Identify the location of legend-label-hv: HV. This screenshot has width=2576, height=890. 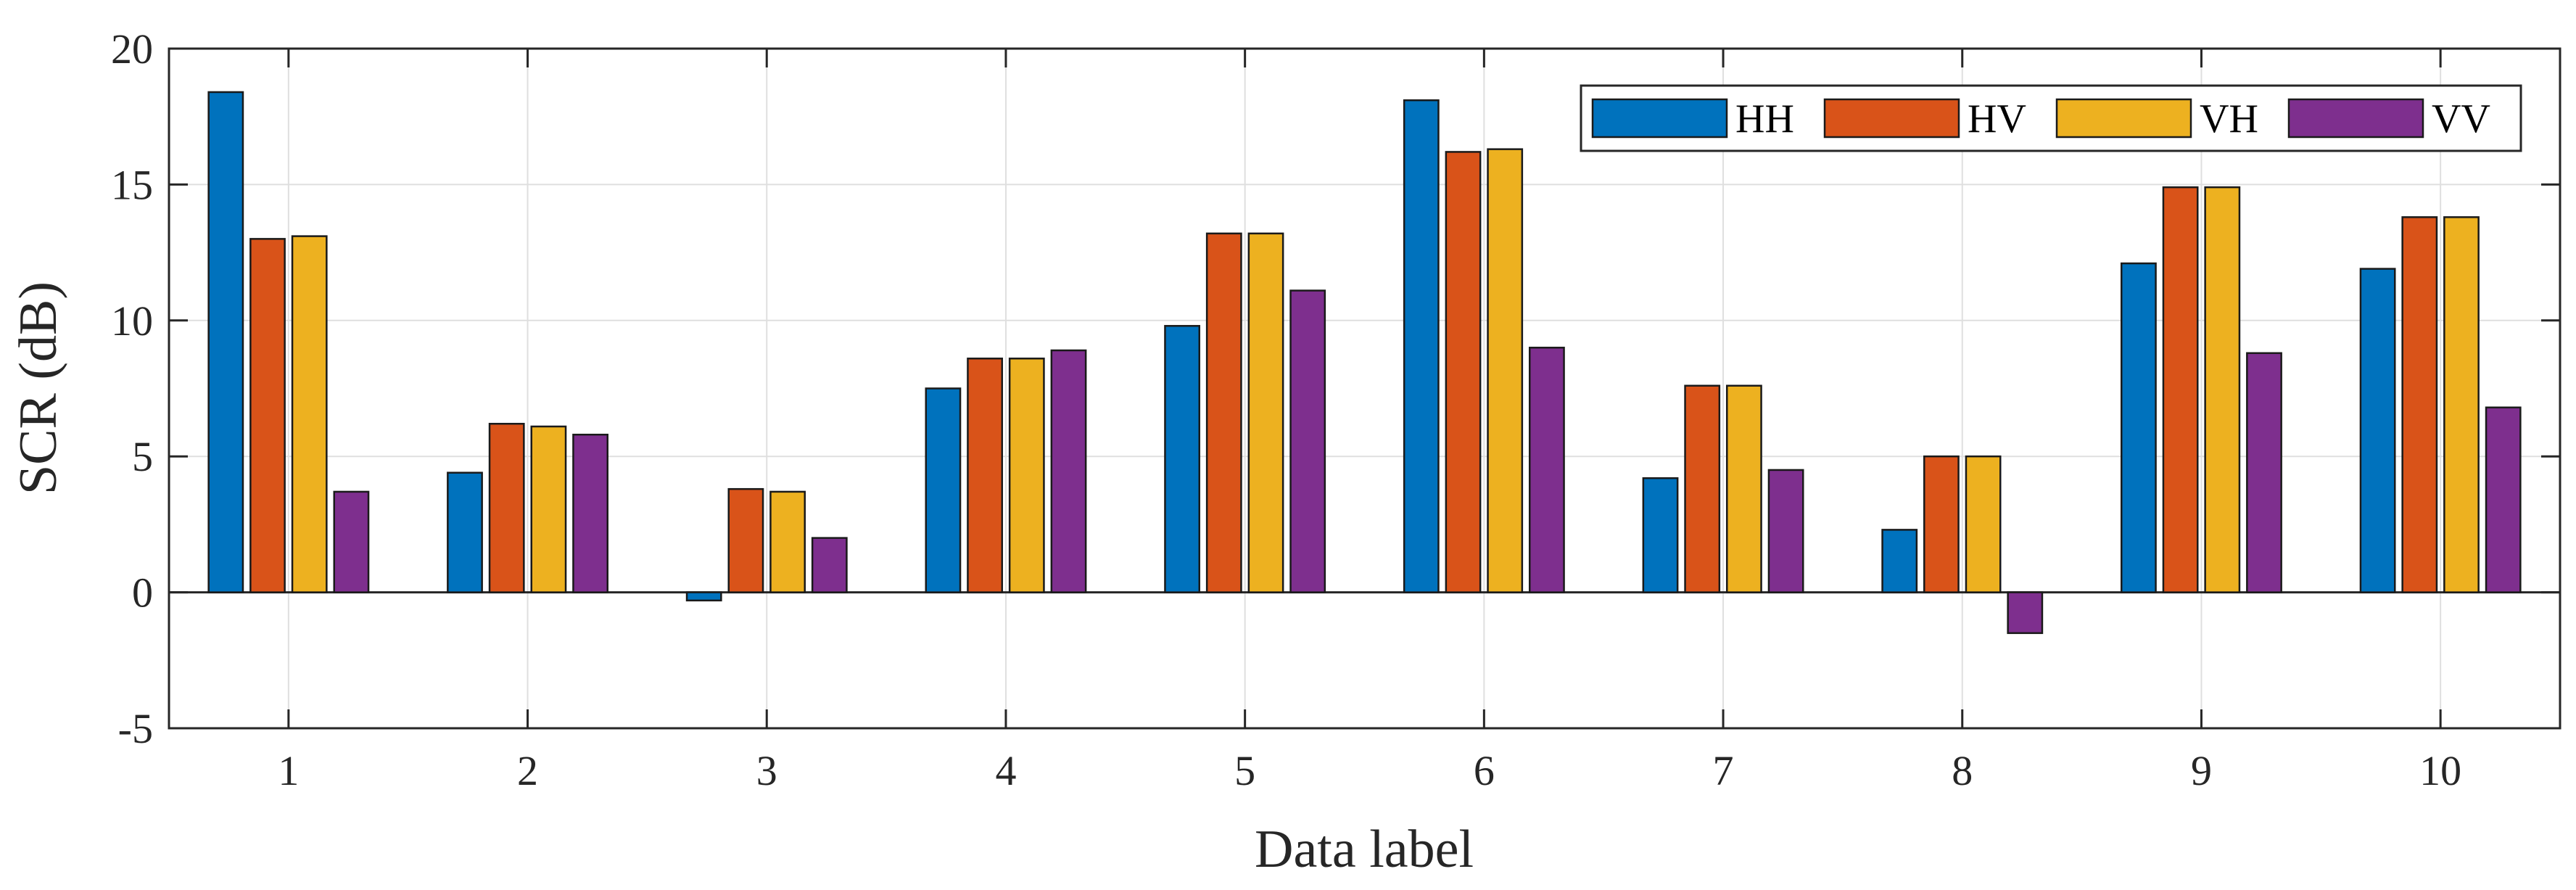
(1997, 118).